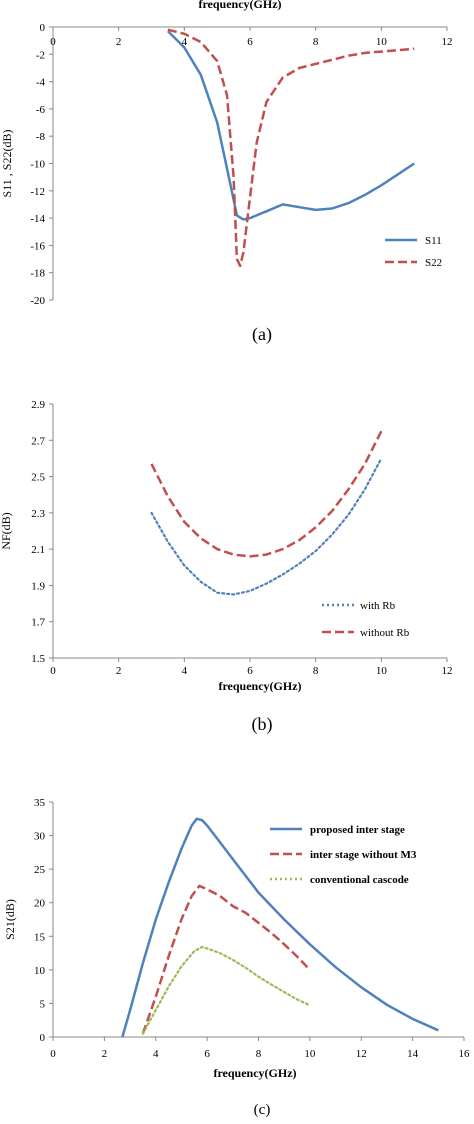  I want to click on y-tick-label: 20, so click(40, 904).